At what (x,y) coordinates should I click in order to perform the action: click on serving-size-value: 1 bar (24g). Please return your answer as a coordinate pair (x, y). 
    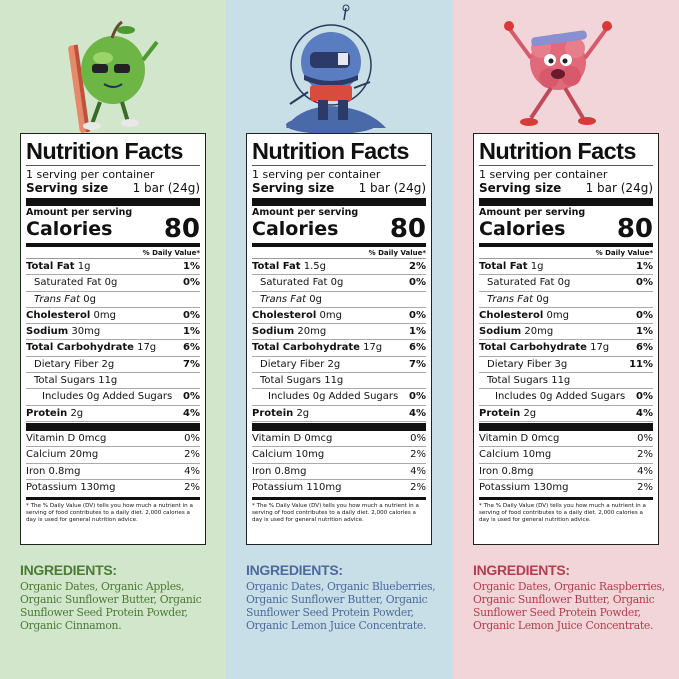
    Looking at the image, I should click on (166, 188).